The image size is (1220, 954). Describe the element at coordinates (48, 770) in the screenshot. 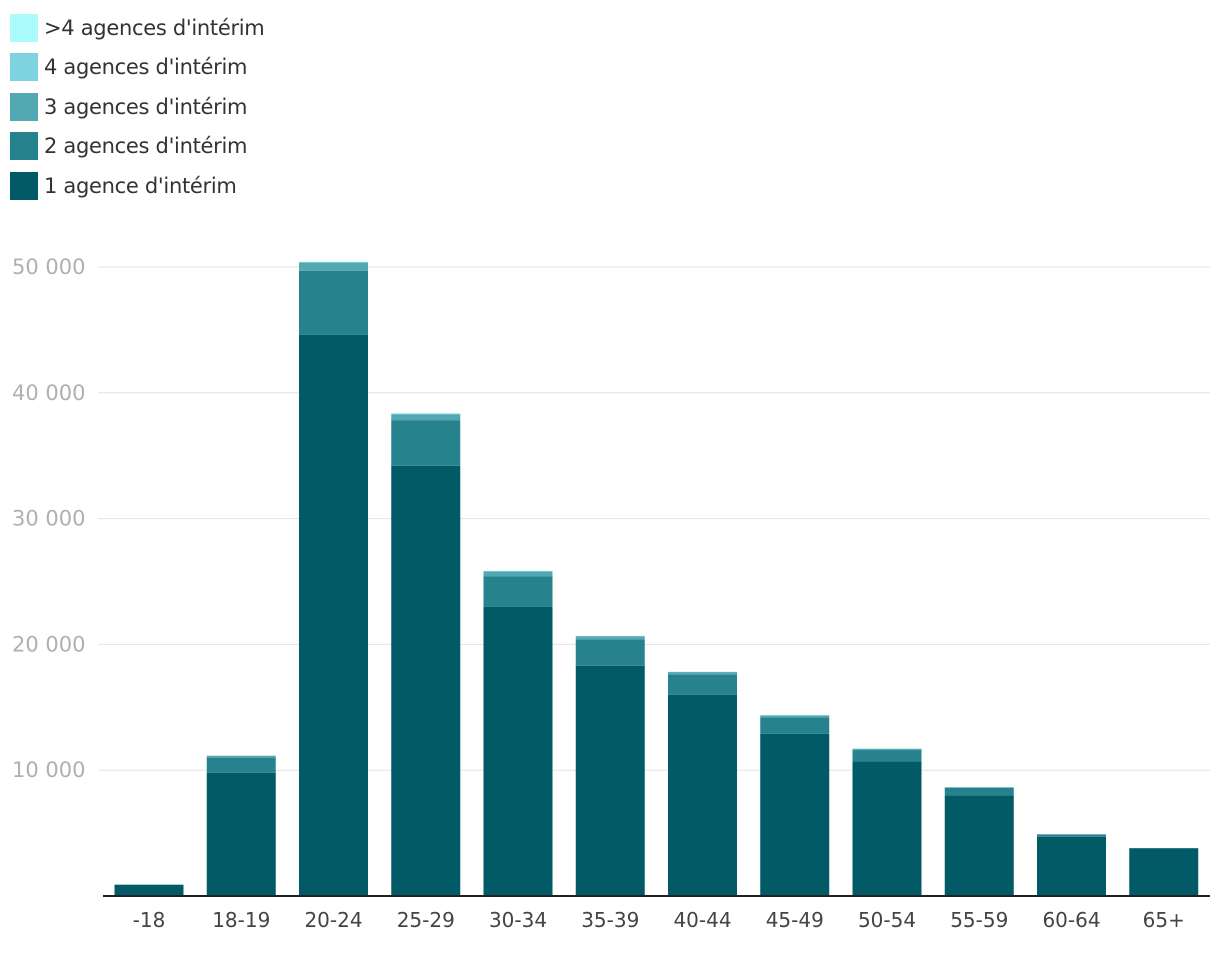

I see `y-tick-label: 10 000` at that location.